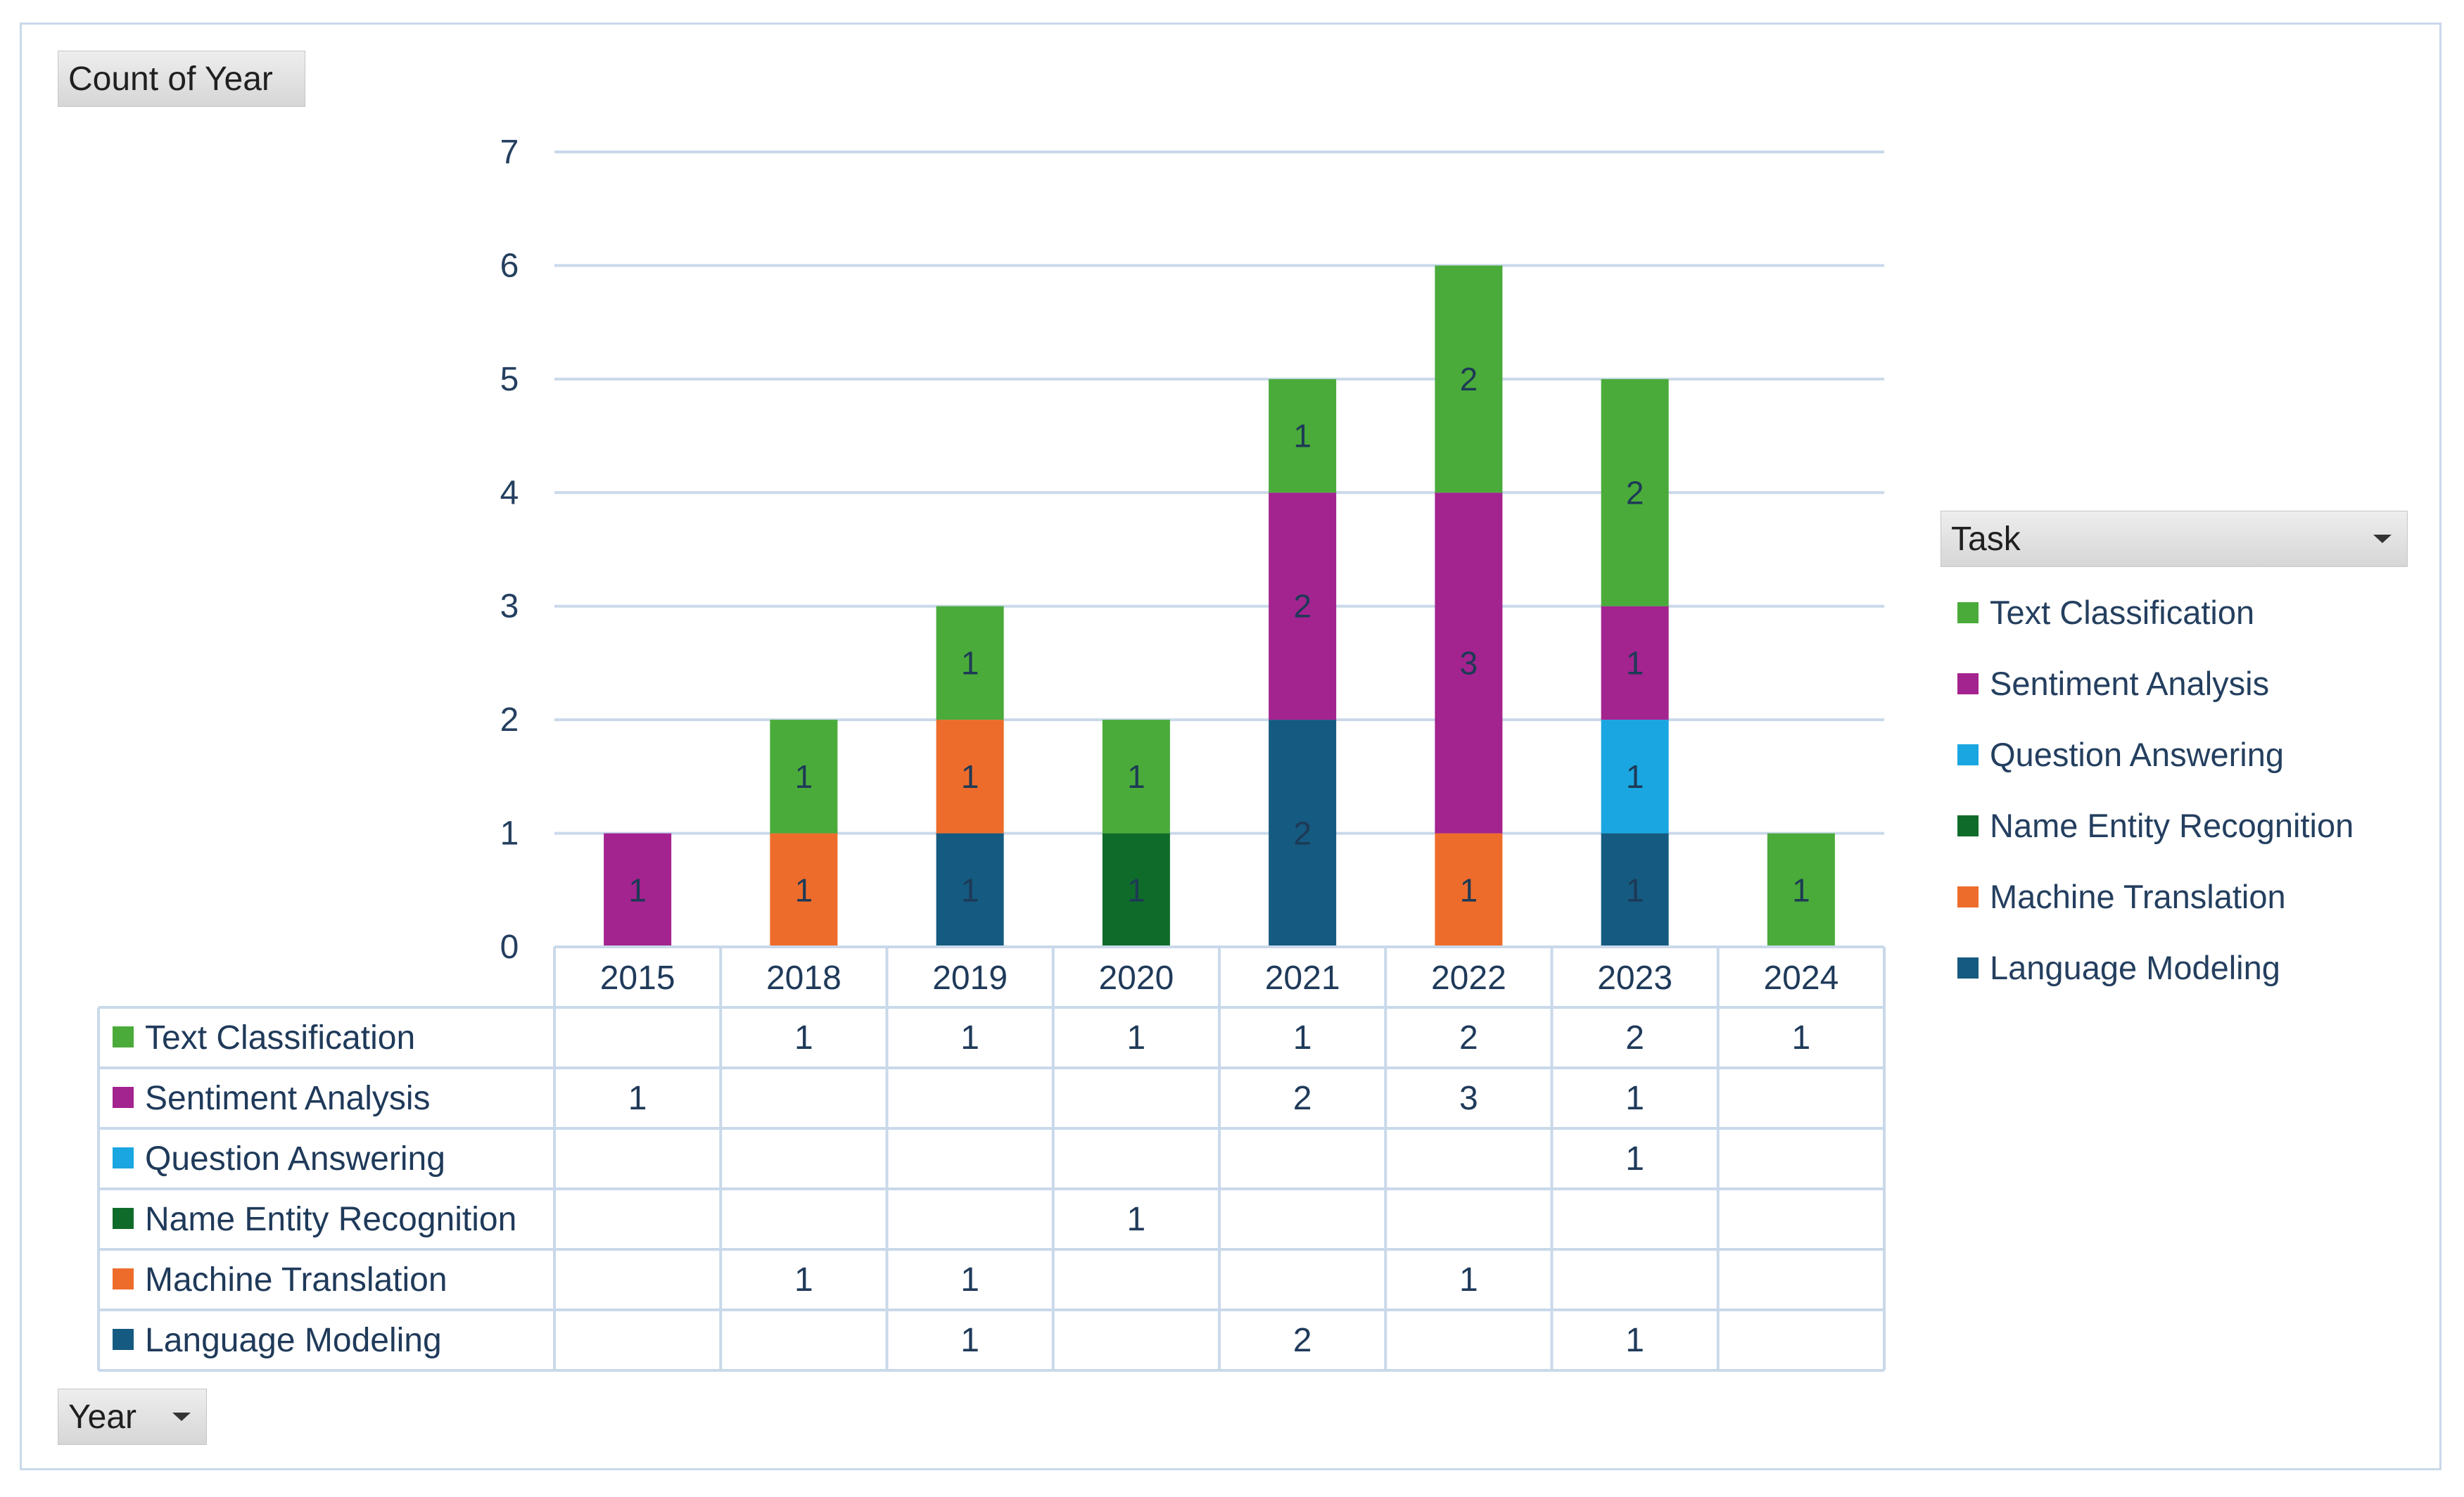  Describe the element at coordinates (2135, 967) in the screenshot. I see `legend-label: Language Modeling` at that location.